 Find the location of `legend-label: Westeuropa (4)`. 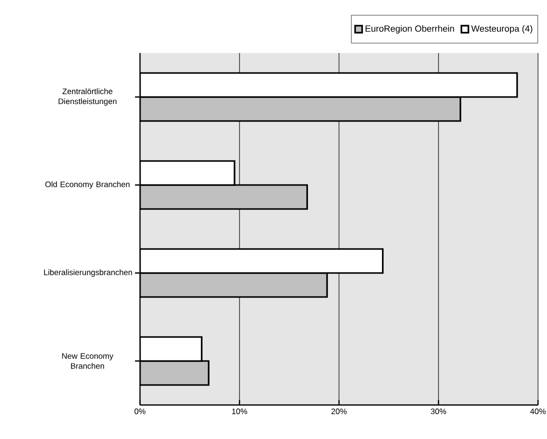

legend-label: Westeuropa (4) is located at coordinates (501, 29).